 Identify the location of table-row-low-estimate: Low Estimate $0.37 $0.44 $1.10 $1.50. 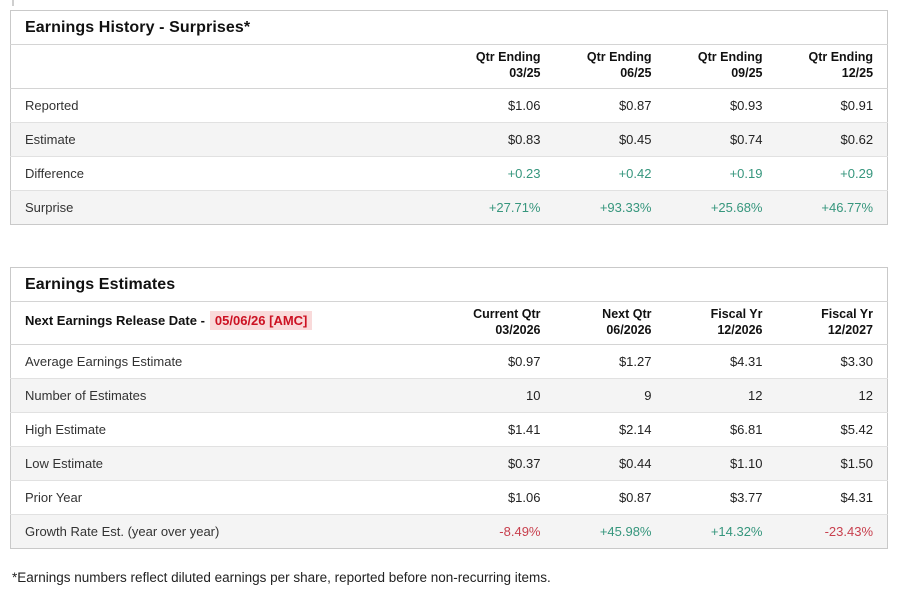
(449, 463).